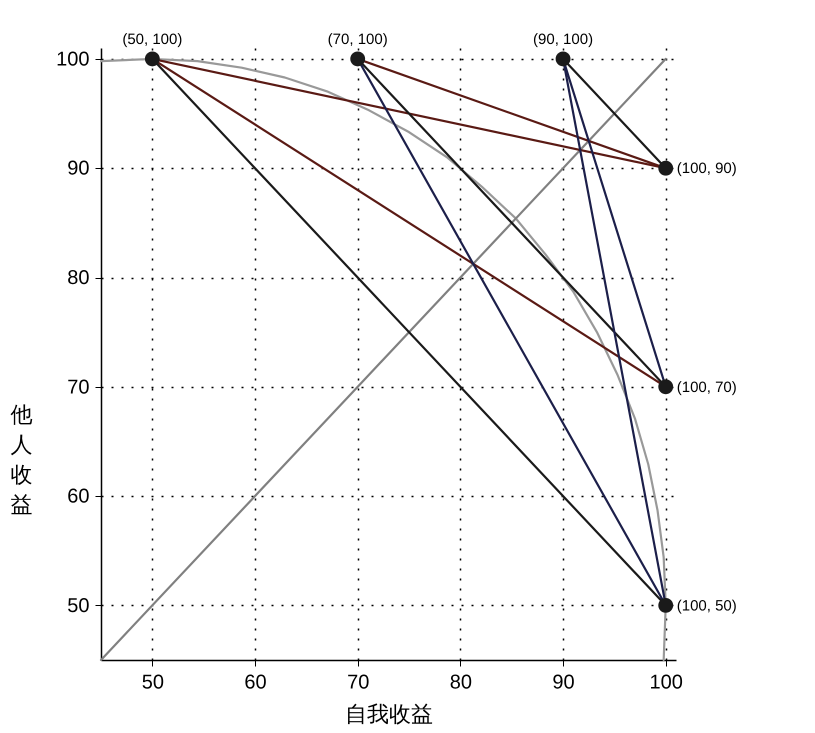 The height and width of the screenshot is (733, 815). What do you see at coordinates (461, 683) in the screenshot?
I see `x-tick-label: 80` at bounding box center [461, 683].